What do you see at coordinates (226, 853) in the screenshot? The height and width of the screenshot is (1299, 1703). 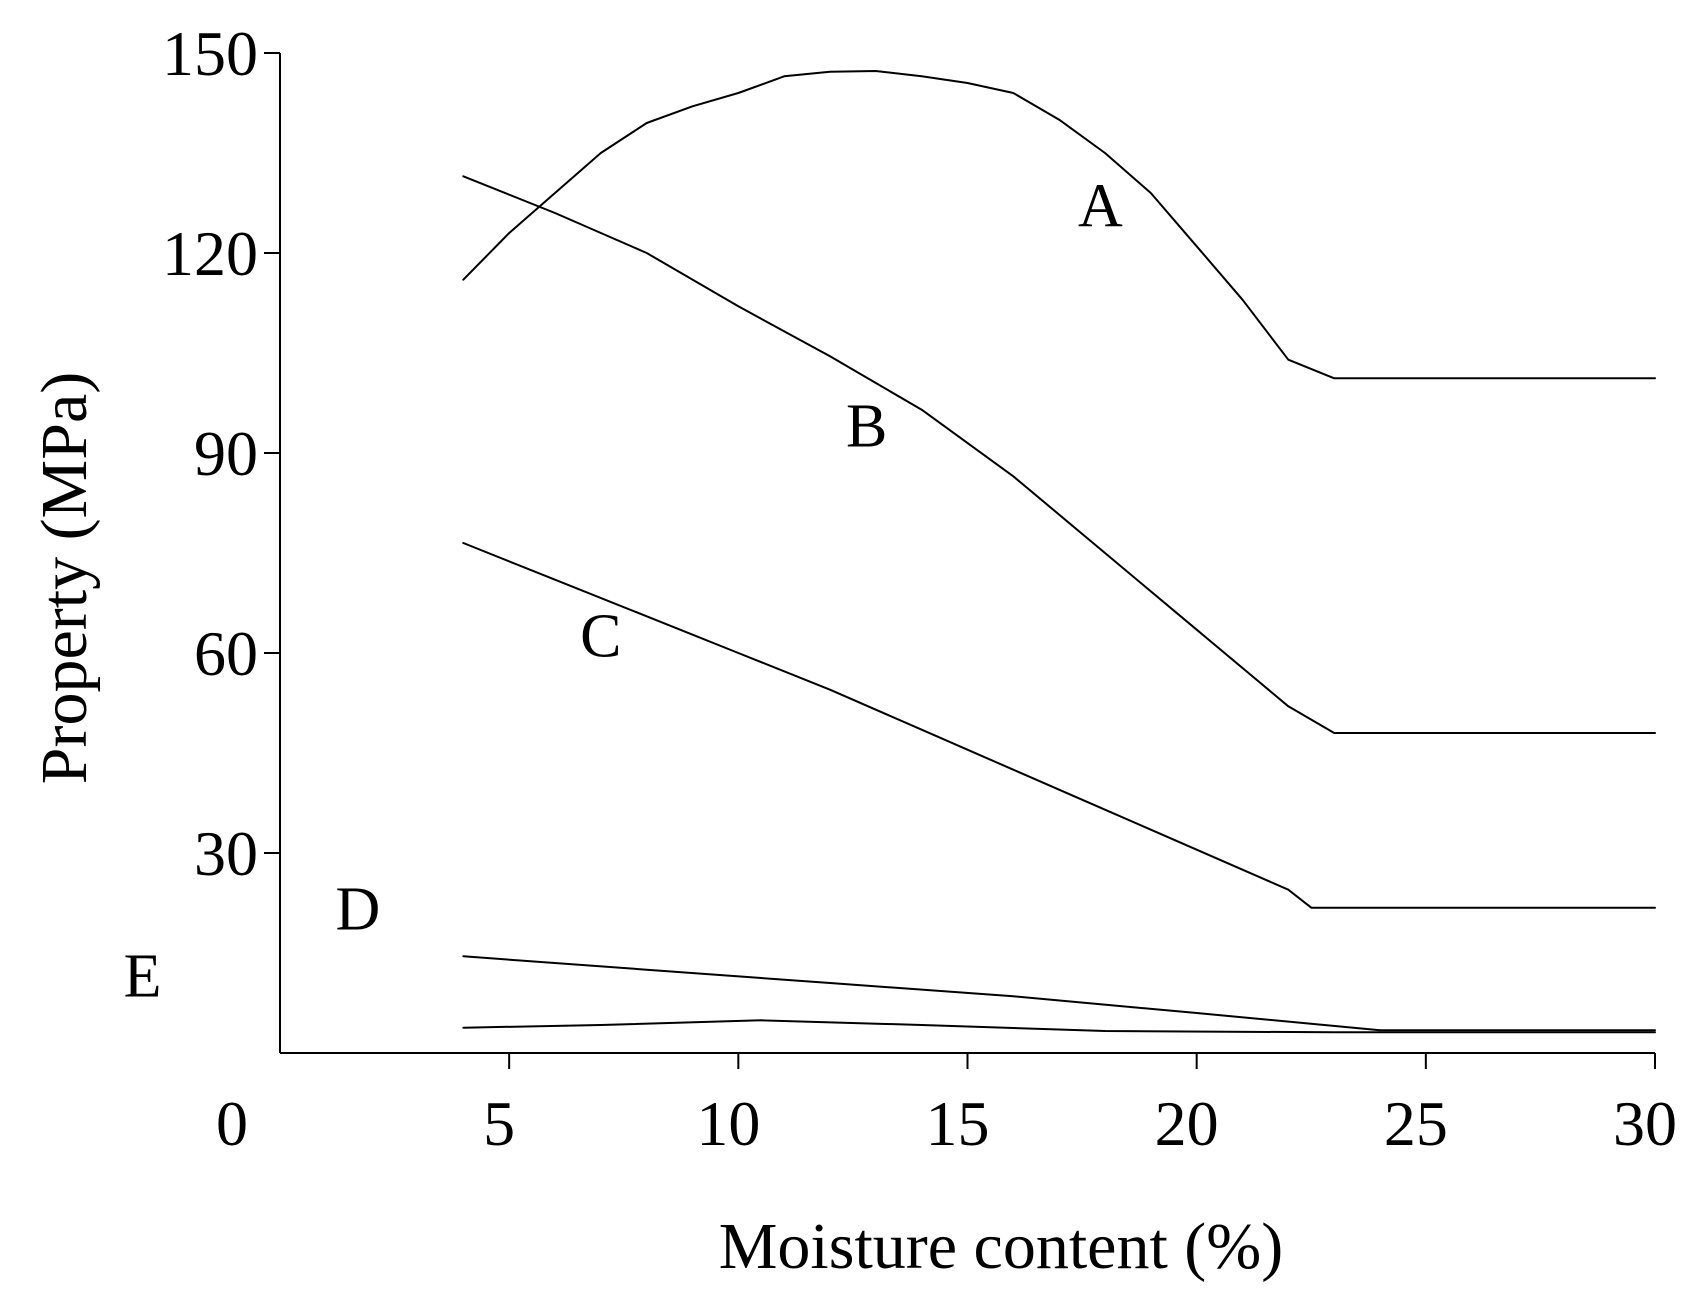 I see `y-tick-label: 30` at bounding box center [226, 853].